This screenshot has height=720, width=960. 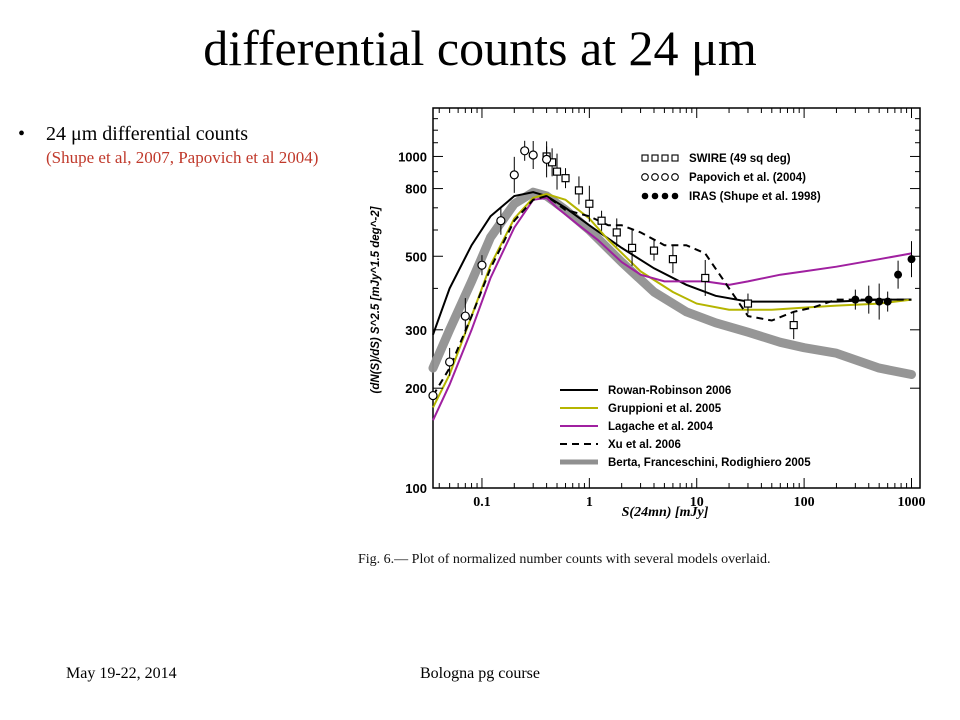 What do you see at coordinates (660, 427) in the screenshot?
I see `legend-label: Lagache et al. 2004` at bounding box center [660, 427].